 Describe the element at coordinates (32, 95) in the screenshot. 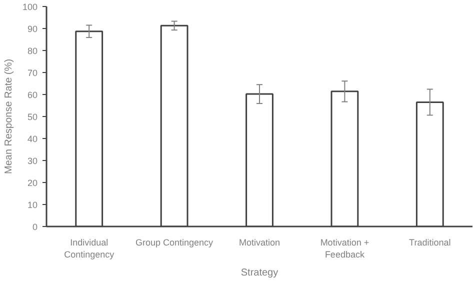

I see `y-tick-label: 60` at that location.